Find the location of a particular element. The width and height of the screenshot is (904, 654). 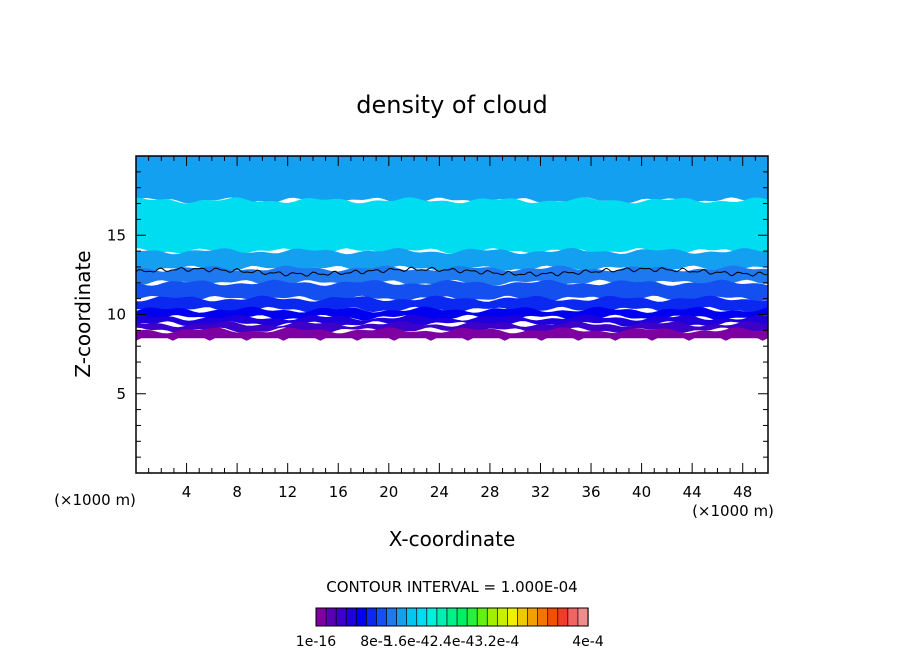

x-tick-label: 16 is located at coordinates (338, 492).